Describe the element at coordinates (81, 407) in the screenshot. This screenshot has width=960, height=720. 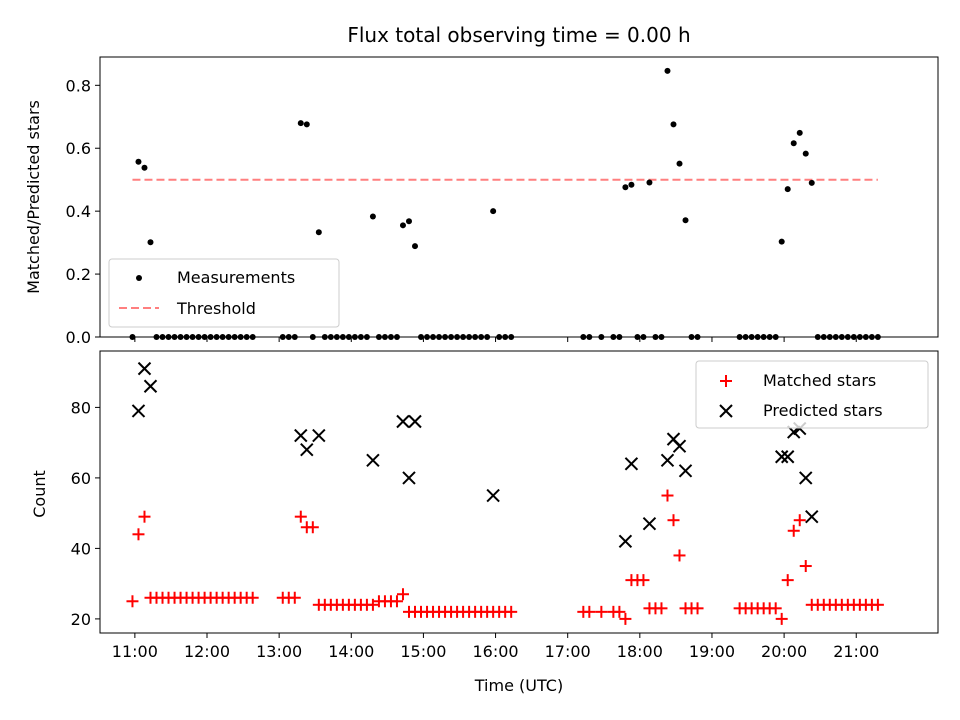
I see `bottom-y-tick-label: 80` at that location.